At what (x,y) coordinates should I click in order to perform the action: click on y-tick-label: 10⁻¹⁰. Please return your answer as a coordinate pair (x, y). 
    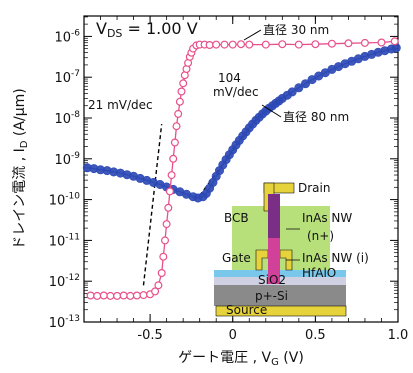
    Looking at the image, I should click on (65, 200).